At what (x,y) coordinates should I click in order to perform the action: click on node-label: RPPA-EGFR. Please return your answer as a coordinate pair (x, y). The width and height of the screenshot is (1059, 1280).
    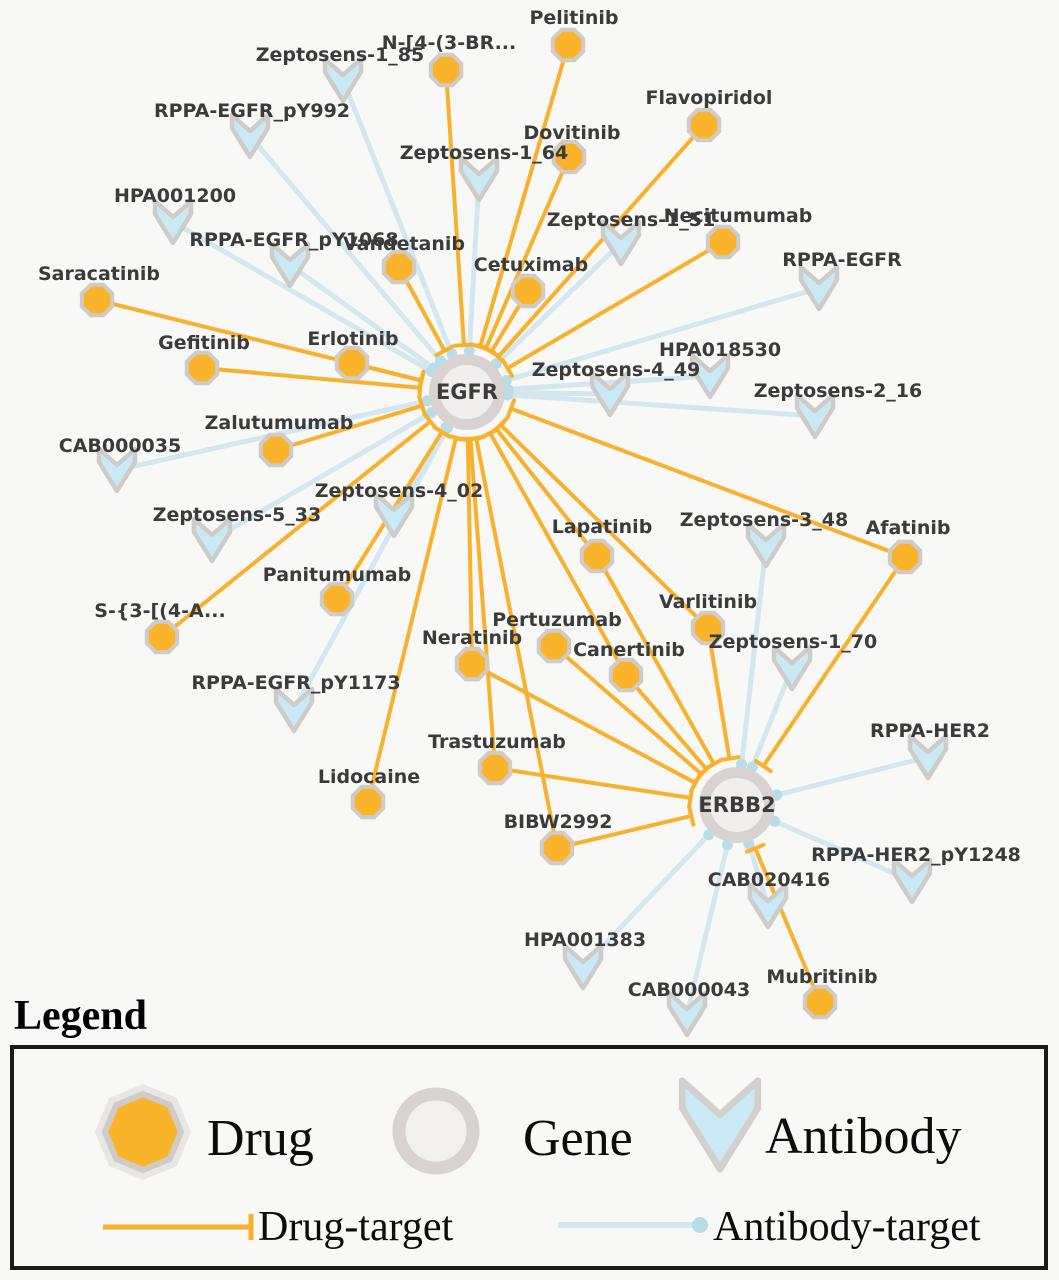
    Looking at the image, I should click on (842, 260).